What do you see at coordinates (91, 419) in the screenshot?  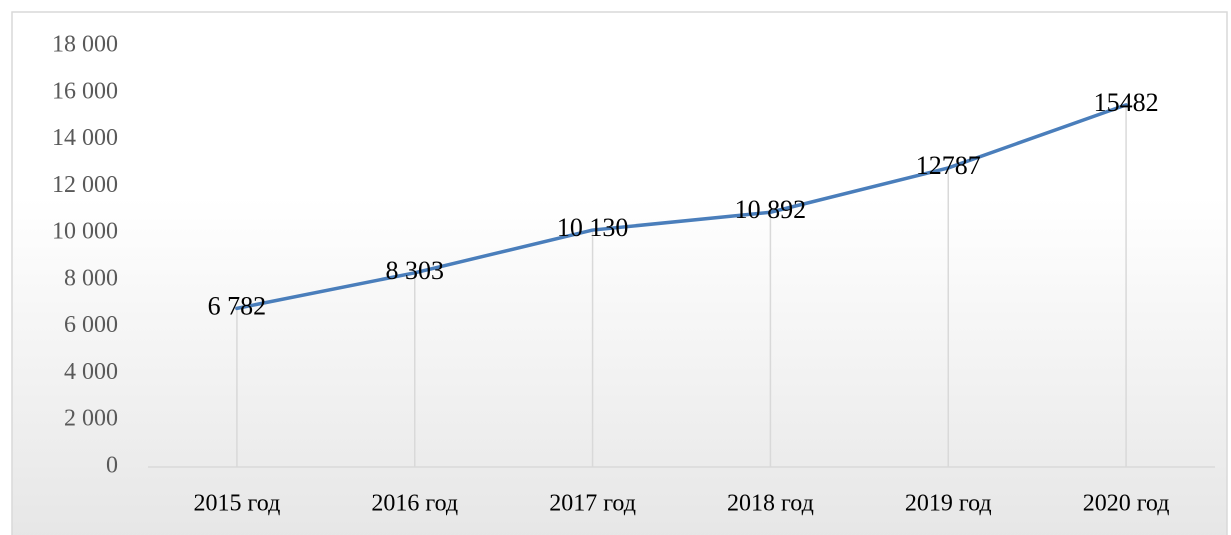 I see `y-tick-label: 2 000` at bounding box center [91, 419].